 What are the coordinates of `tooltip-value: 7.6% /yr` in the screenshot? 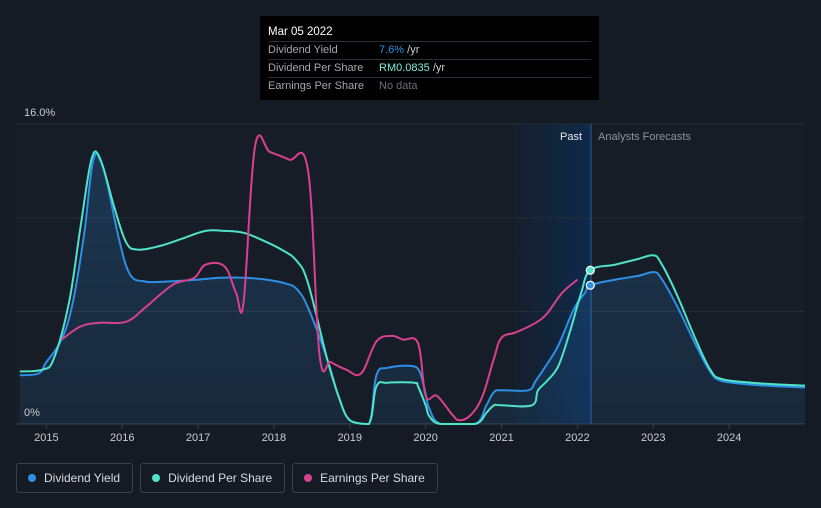 It's located at (399, 50).